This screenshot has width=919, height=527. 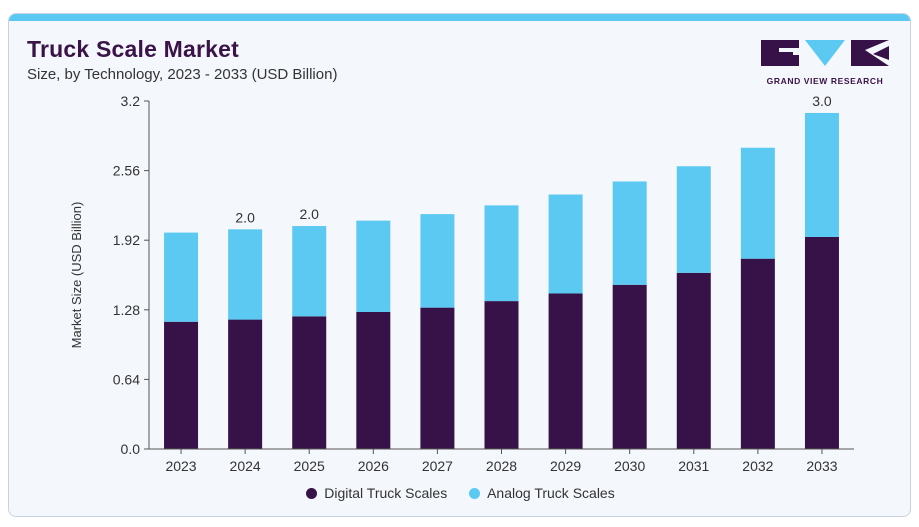 I want to click on y-tick-label: 0.64, so click(x=126, y=379).